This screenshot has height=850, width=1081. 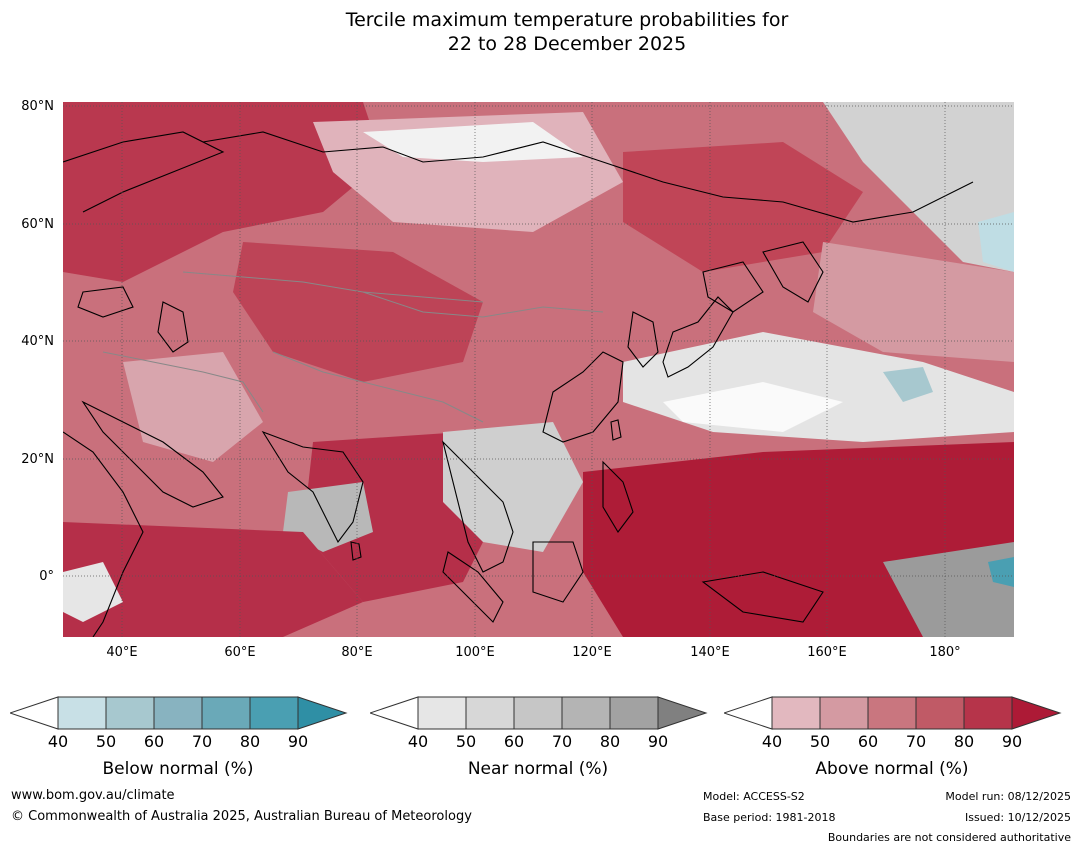 What do you see at coordinates (144, 172) in the screenshot?
I see `coastline-scandinavia` at bounding box center [144, 172].